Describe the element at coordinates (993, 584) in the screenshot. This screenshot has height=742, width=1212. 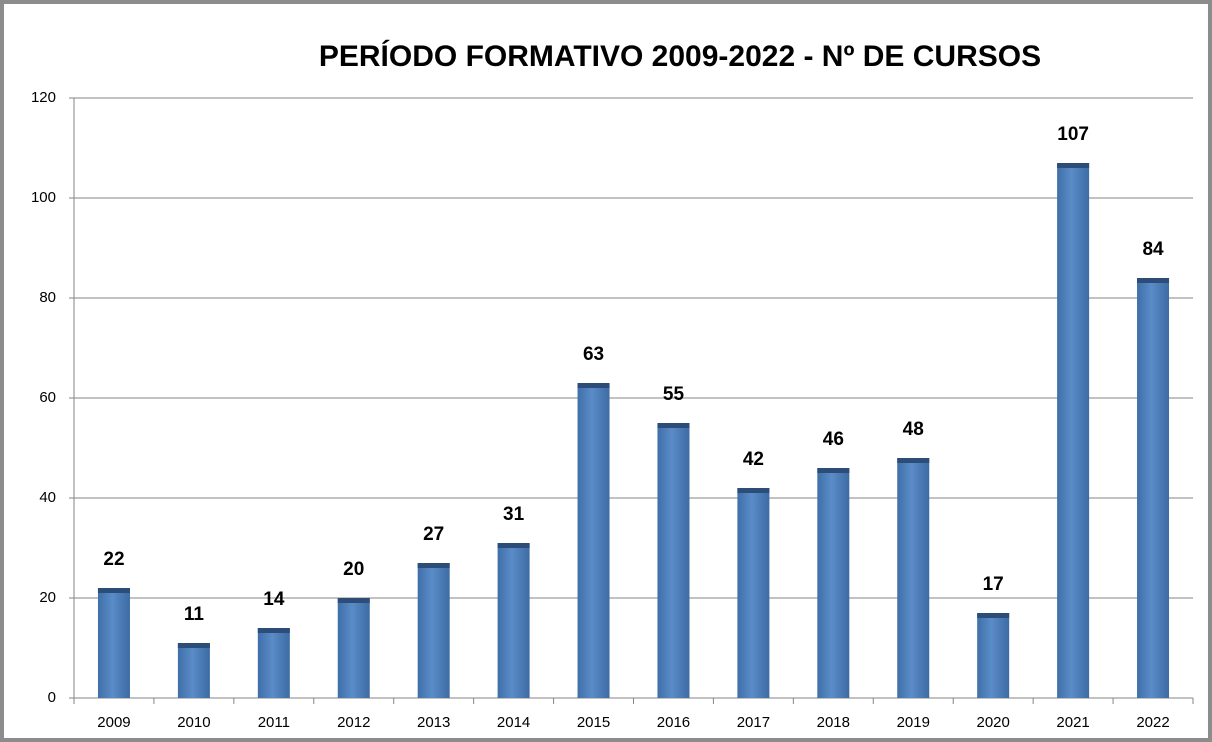
I see `data-label: 17` at that location.